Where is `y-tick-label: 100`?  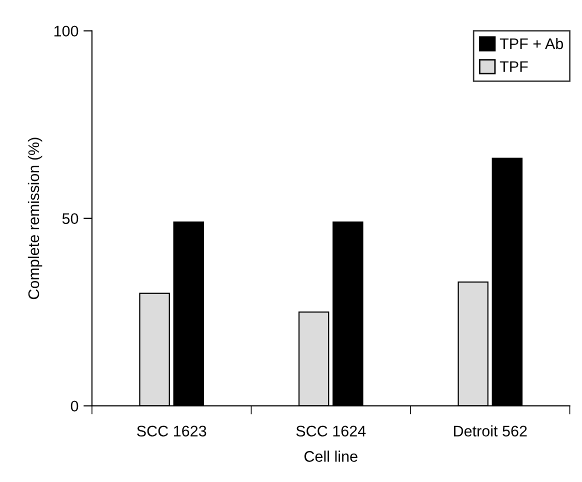 y-tick-label: 100 is located at coordinates (66, 31).